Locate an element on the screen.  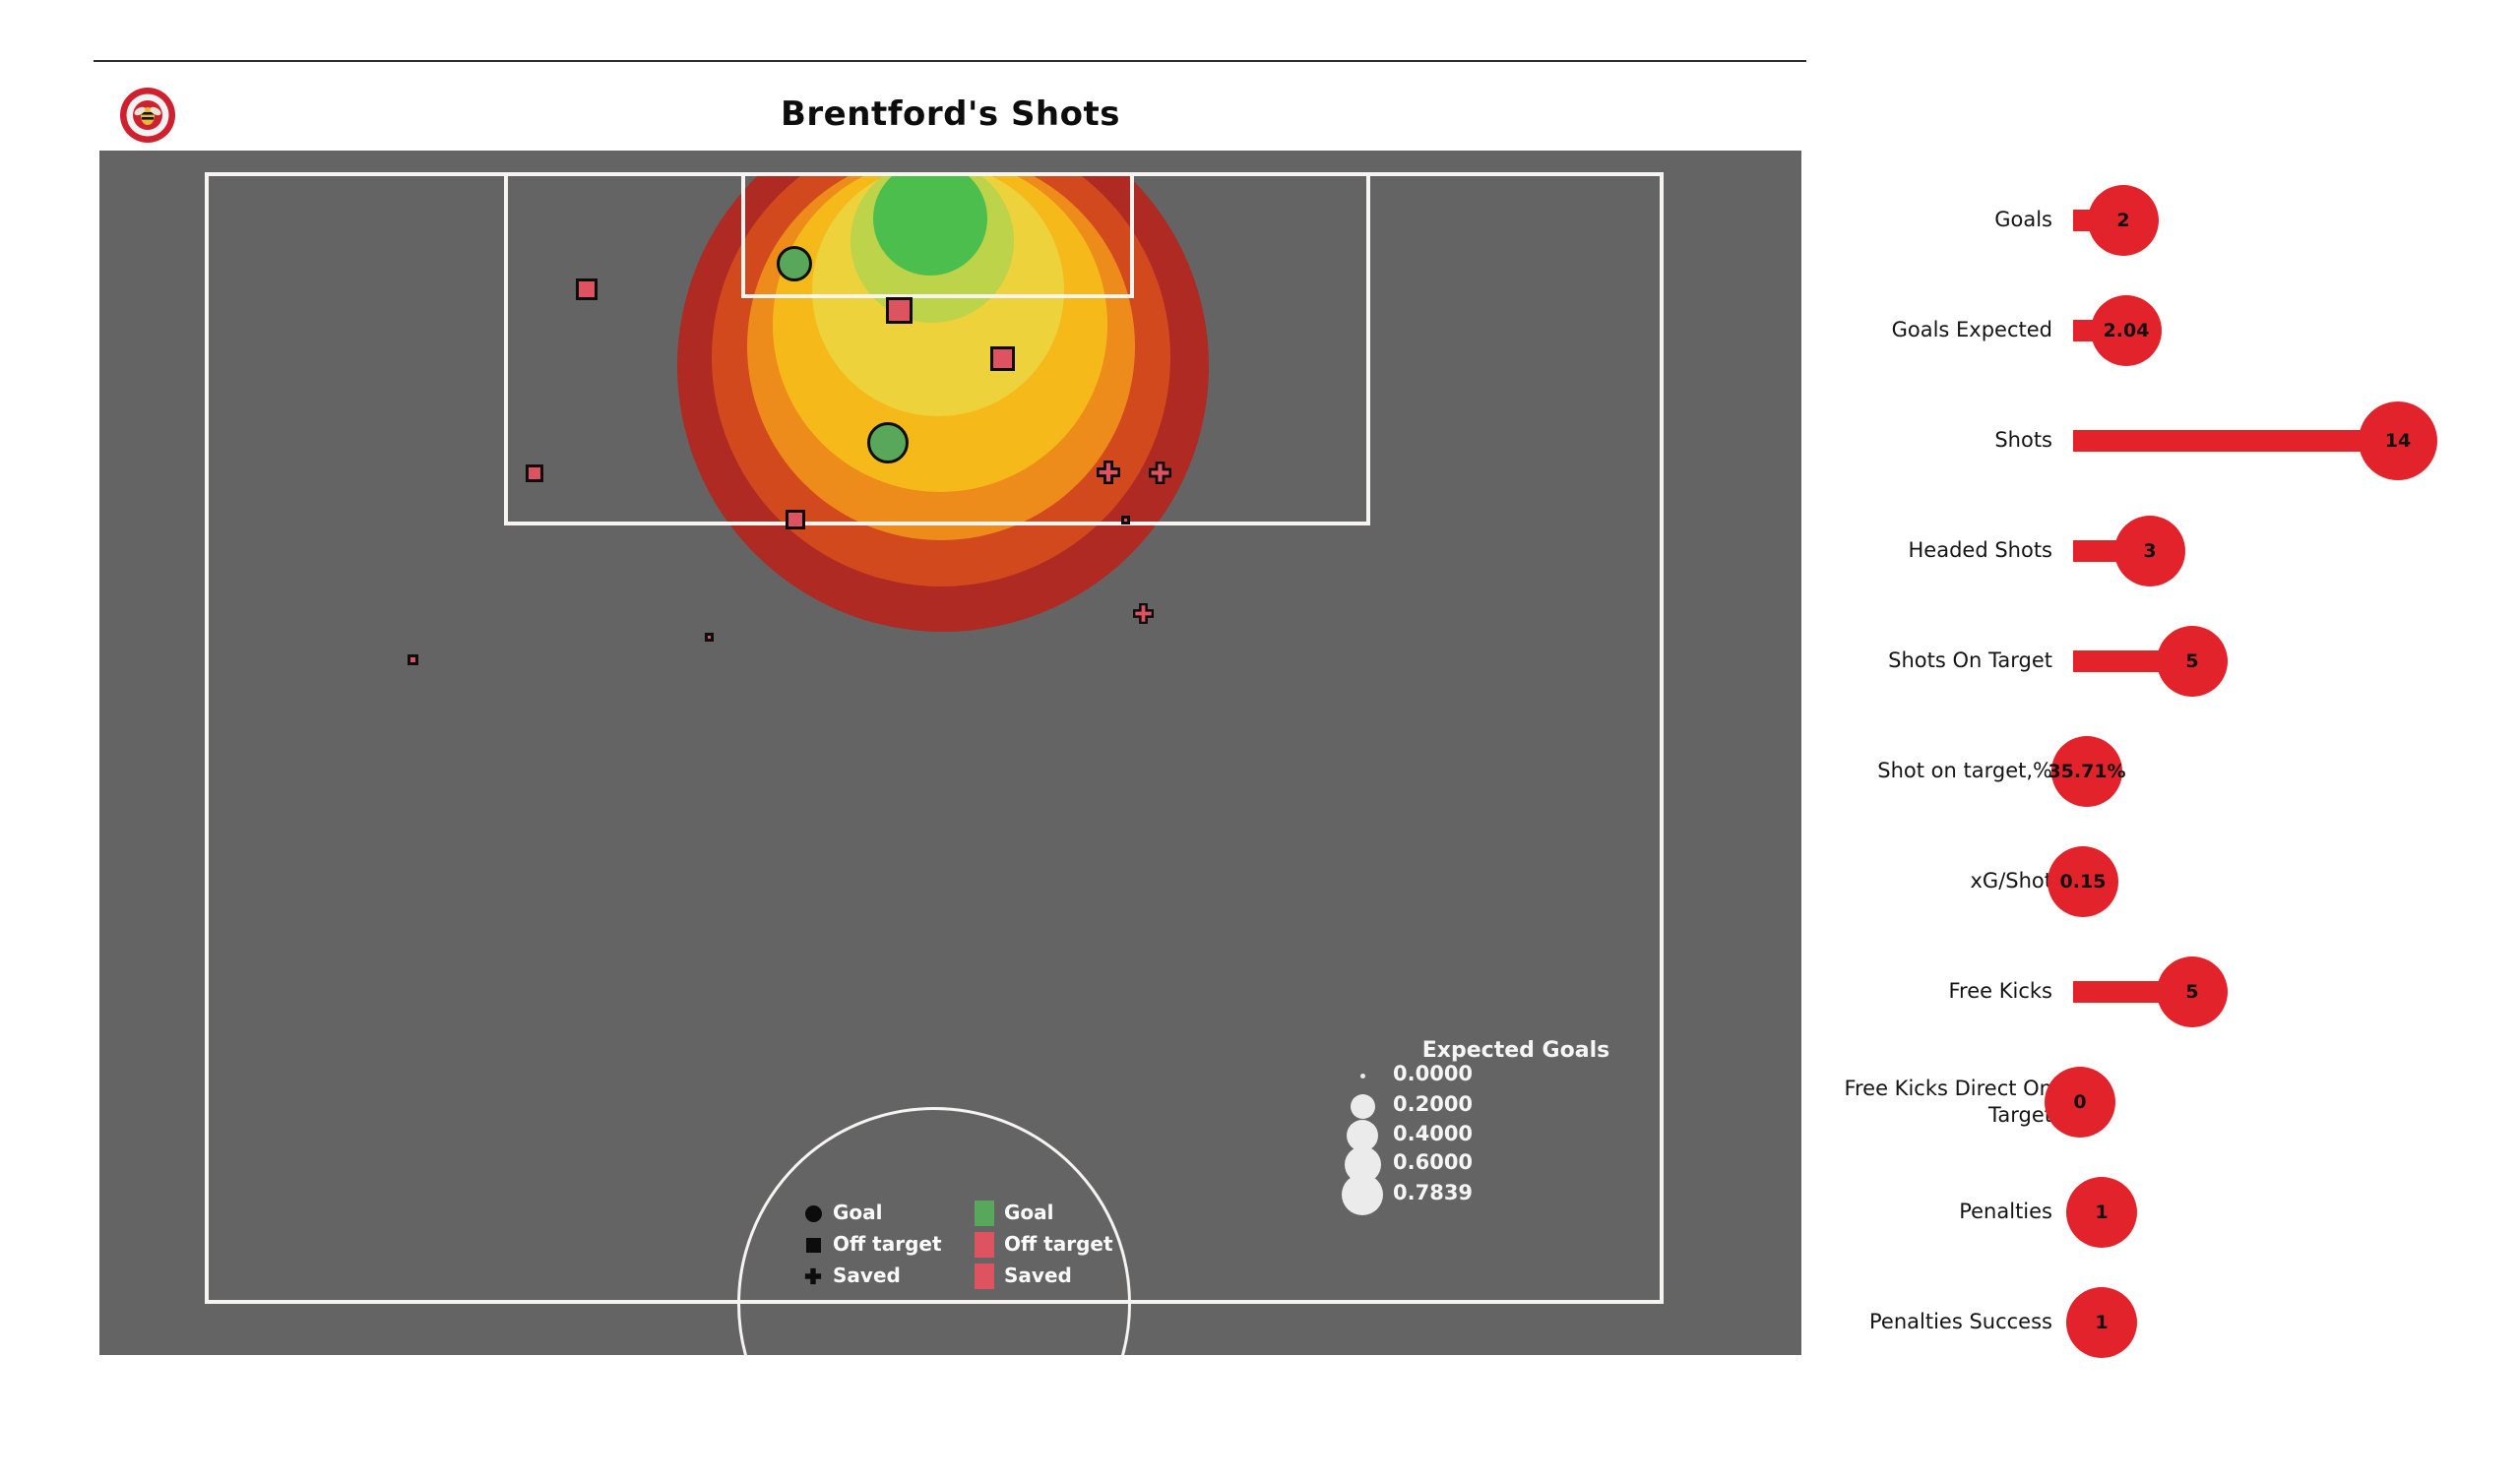
stat-circle: 0.15 is located at coordinates (2083, 881).